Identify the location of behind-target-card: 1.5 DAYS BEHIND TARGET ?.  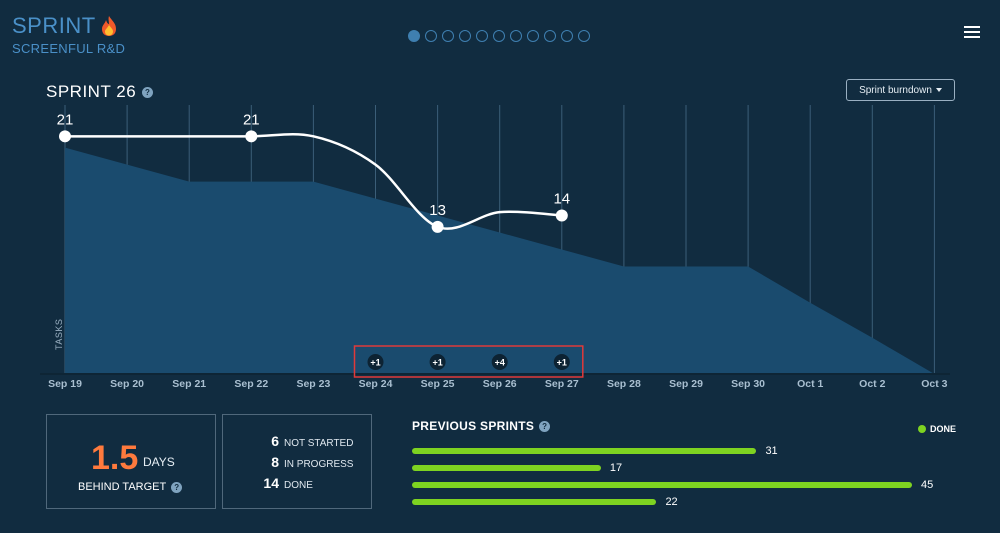
(131, 461).